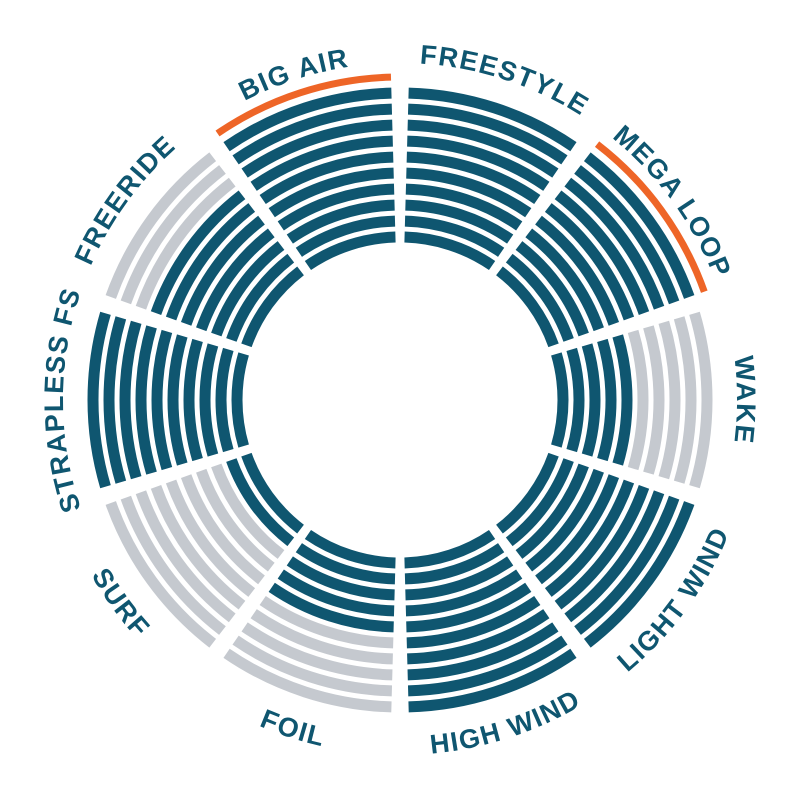  I want to click on label-high-wind: HIGH WIND, so click(506, 722).